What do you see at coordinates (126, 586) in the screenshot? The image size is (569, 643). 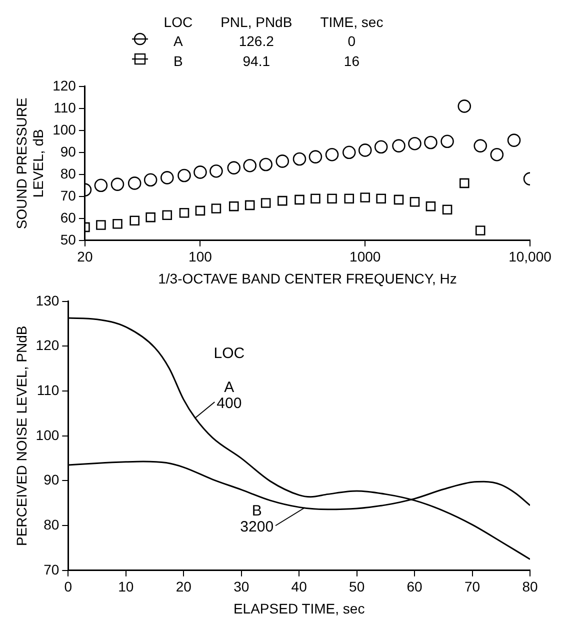 I see `x-tick-label: 10` at bounding box center [126, 586].